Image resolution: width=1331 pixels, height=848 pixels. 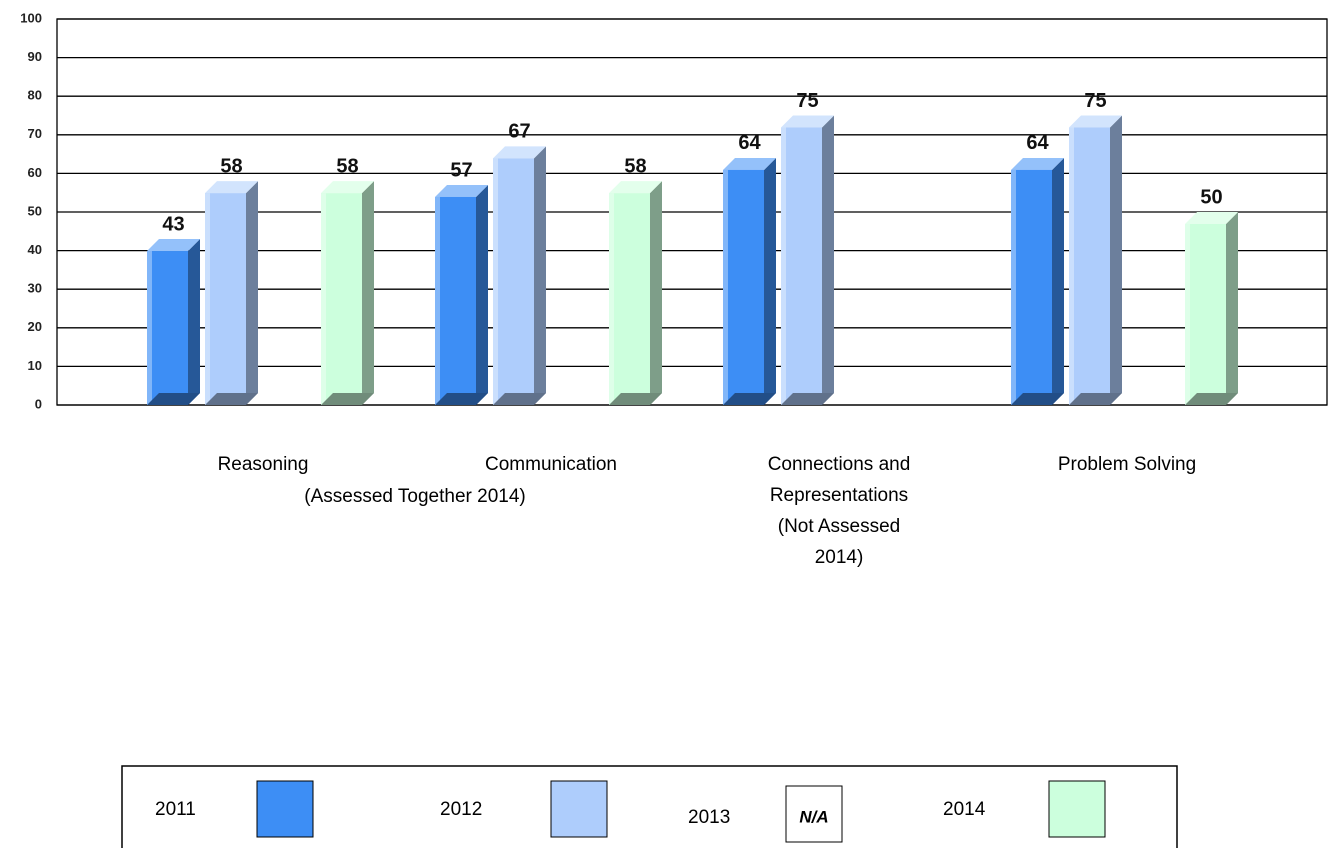 What do you see at coordinates (519, 132) in the screenshot?
I see `value-label: 67` at bounding box center [519, 132].